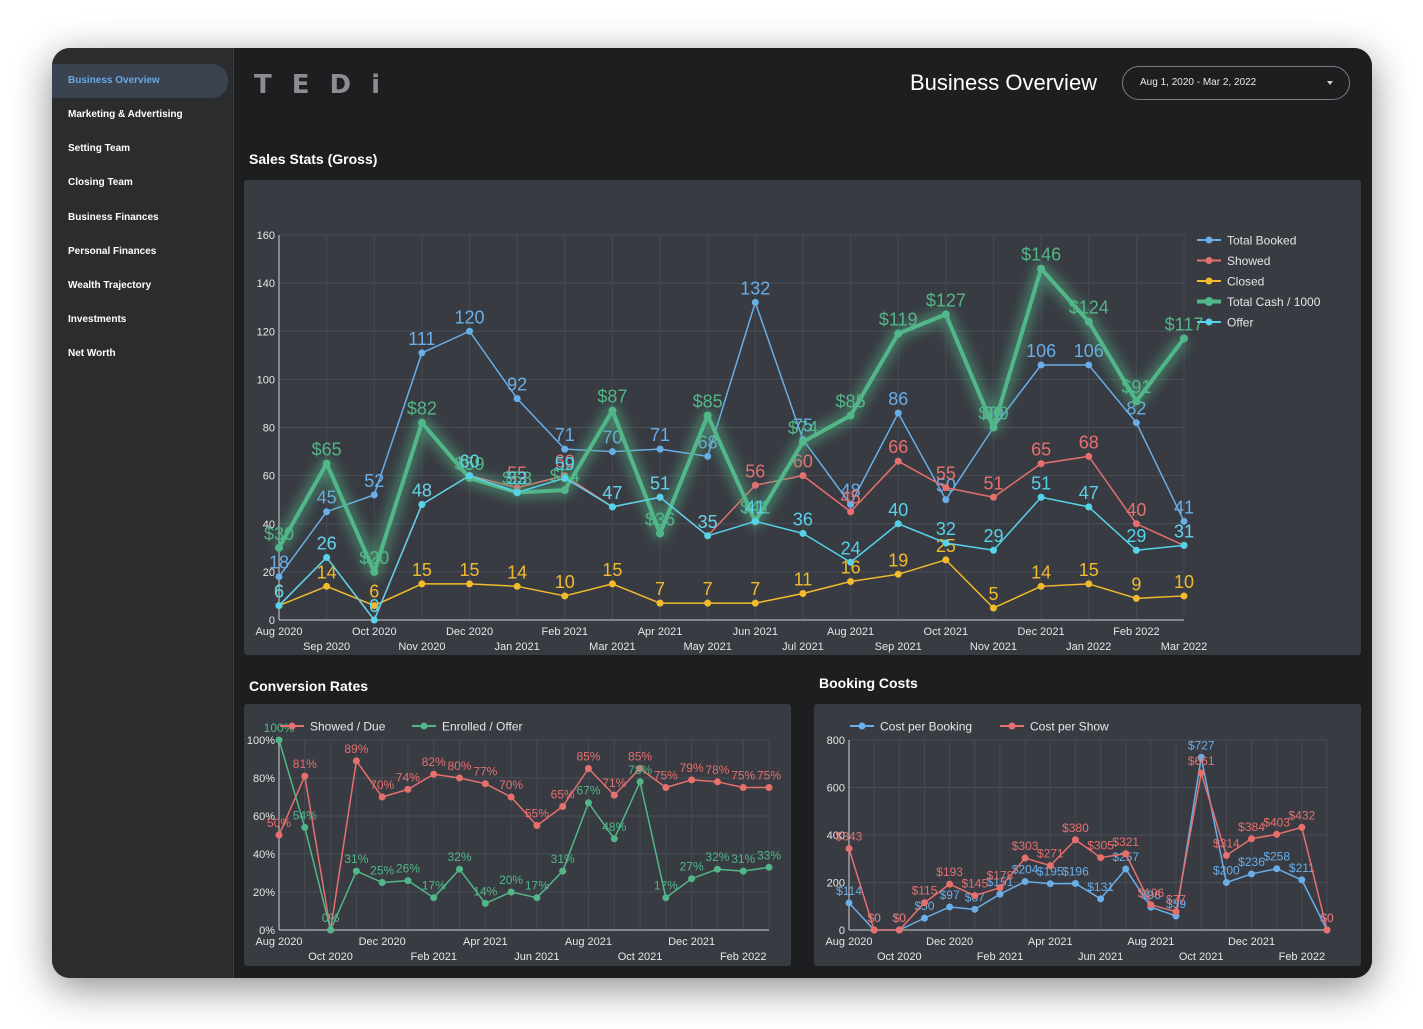  What do you see at coordinates (327, 543) in the screenshot?
I see `data-label: 26` at bounding box center [327, 543].